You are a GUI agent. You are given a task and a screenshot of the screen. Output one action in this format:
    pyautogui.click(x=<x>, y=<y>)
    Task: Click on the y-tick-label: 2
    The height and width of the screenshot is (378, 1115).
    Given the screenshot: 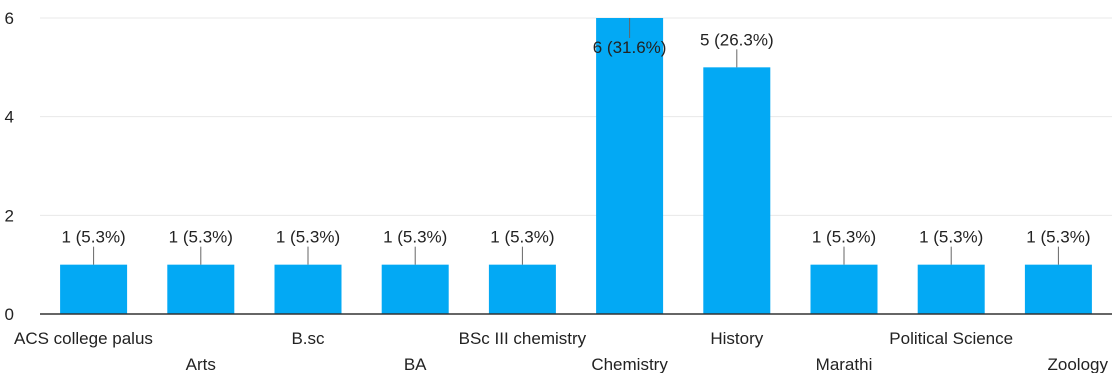 What is the action you would take?
    pyautogui.click(x=9, y=215)
    